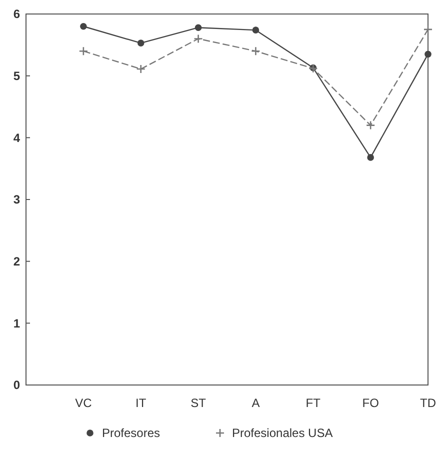 This screenshot has height=463, width=445. Describe the element at coordinates (282, 433) in the screenshot. I see `legend-label: Profesionales USA` at that location.